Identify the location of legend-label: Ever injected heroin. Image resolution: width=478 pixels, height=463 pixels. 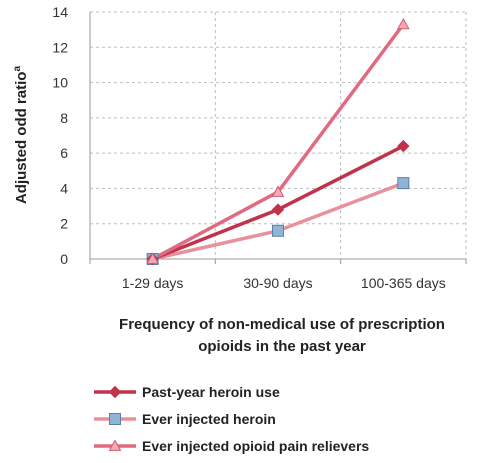
(209, 419).